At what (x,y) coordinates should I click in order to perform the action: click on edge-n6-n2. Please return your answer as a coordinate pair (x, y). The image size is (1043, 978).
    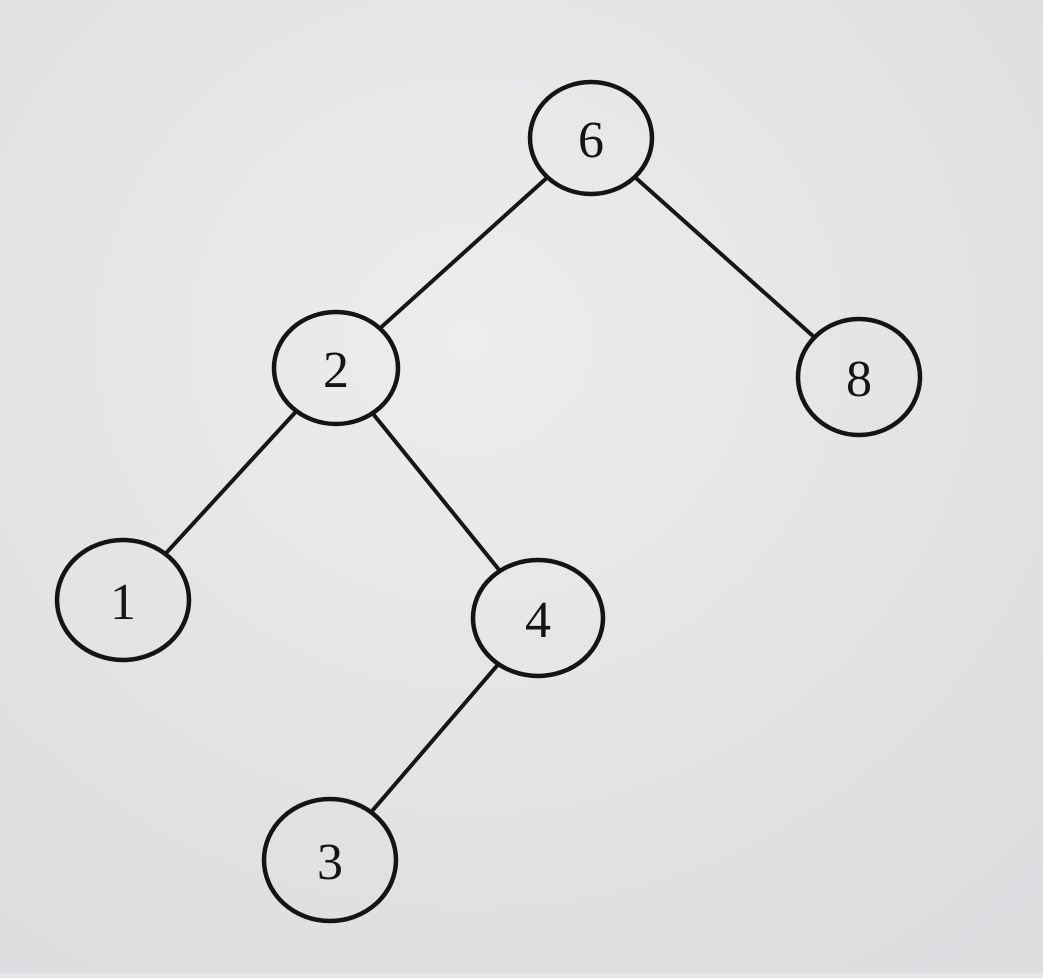
    Looking at the image, I should click on (463, 253).